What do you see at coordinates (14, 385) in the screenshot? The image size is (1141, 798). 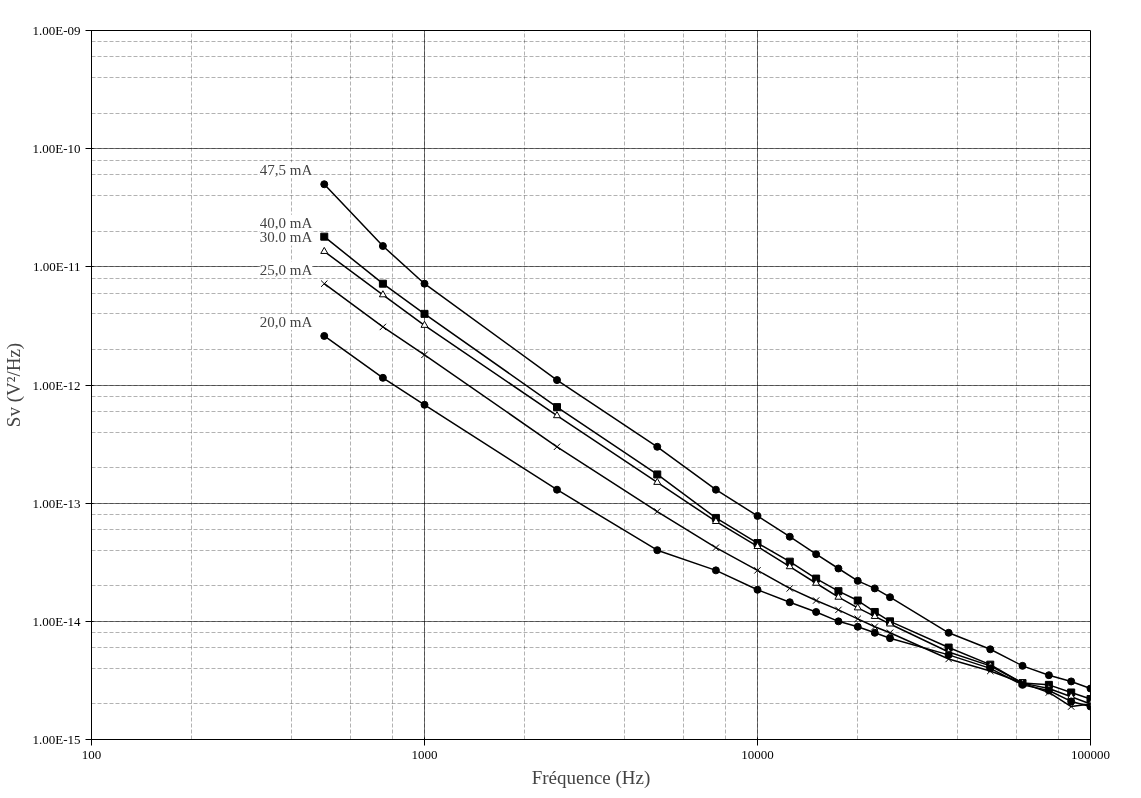 I see `y-axis-title: Sv (V²/Hz)` at bounding box center [14, 385].